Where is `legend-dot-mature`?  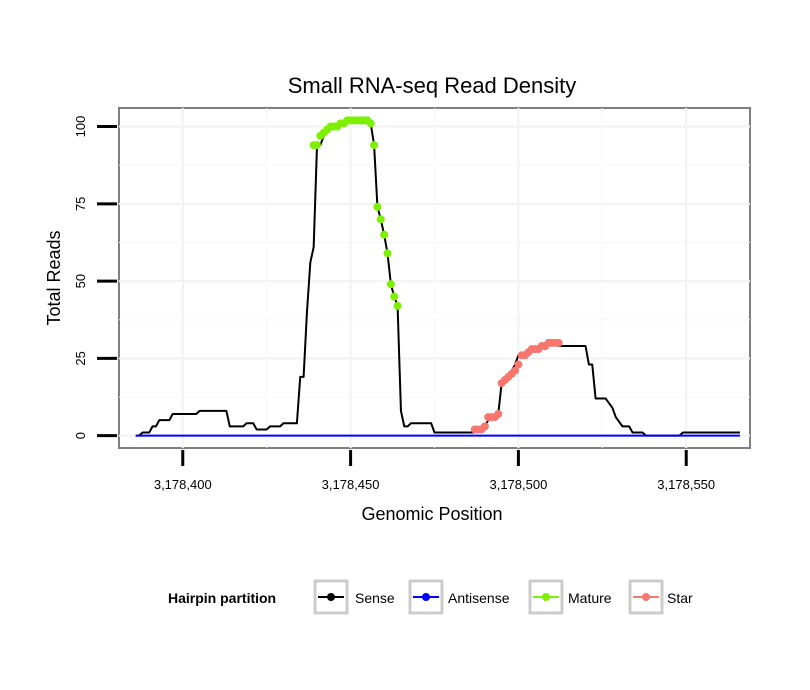 legend-dot-mature is located at coordinates (546, 597).